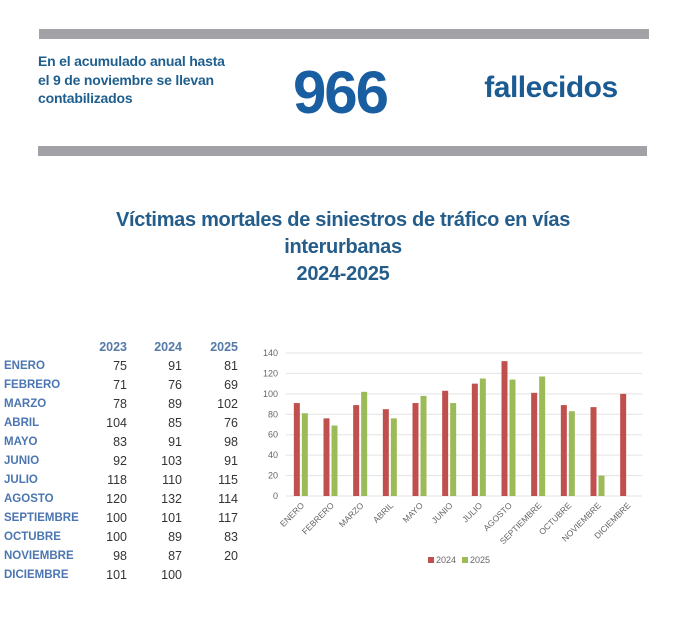 Image resolution: width=690 pixels, height=643 pixels. Describe the element at coordinates (334, 460) in the screenshot. I see `bar-2025-febrero` at that location.